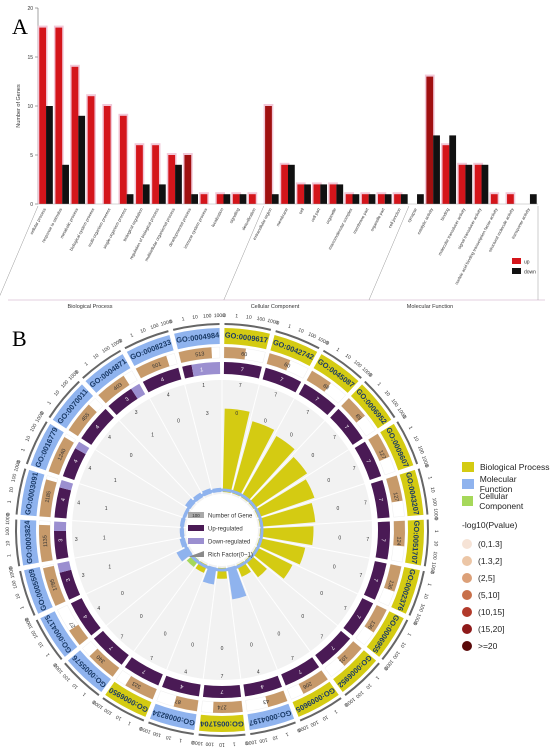  Describe the element at coordinates (207, 414) in the screenshot. I see `inner-down-label: 3` at that location.